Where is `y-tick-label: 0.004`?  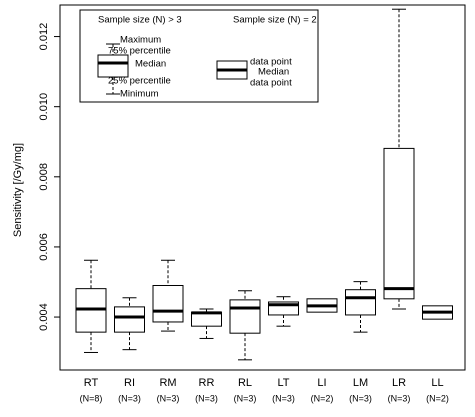
y-tick-label: 0.004 is located at coordinates (44, 317).